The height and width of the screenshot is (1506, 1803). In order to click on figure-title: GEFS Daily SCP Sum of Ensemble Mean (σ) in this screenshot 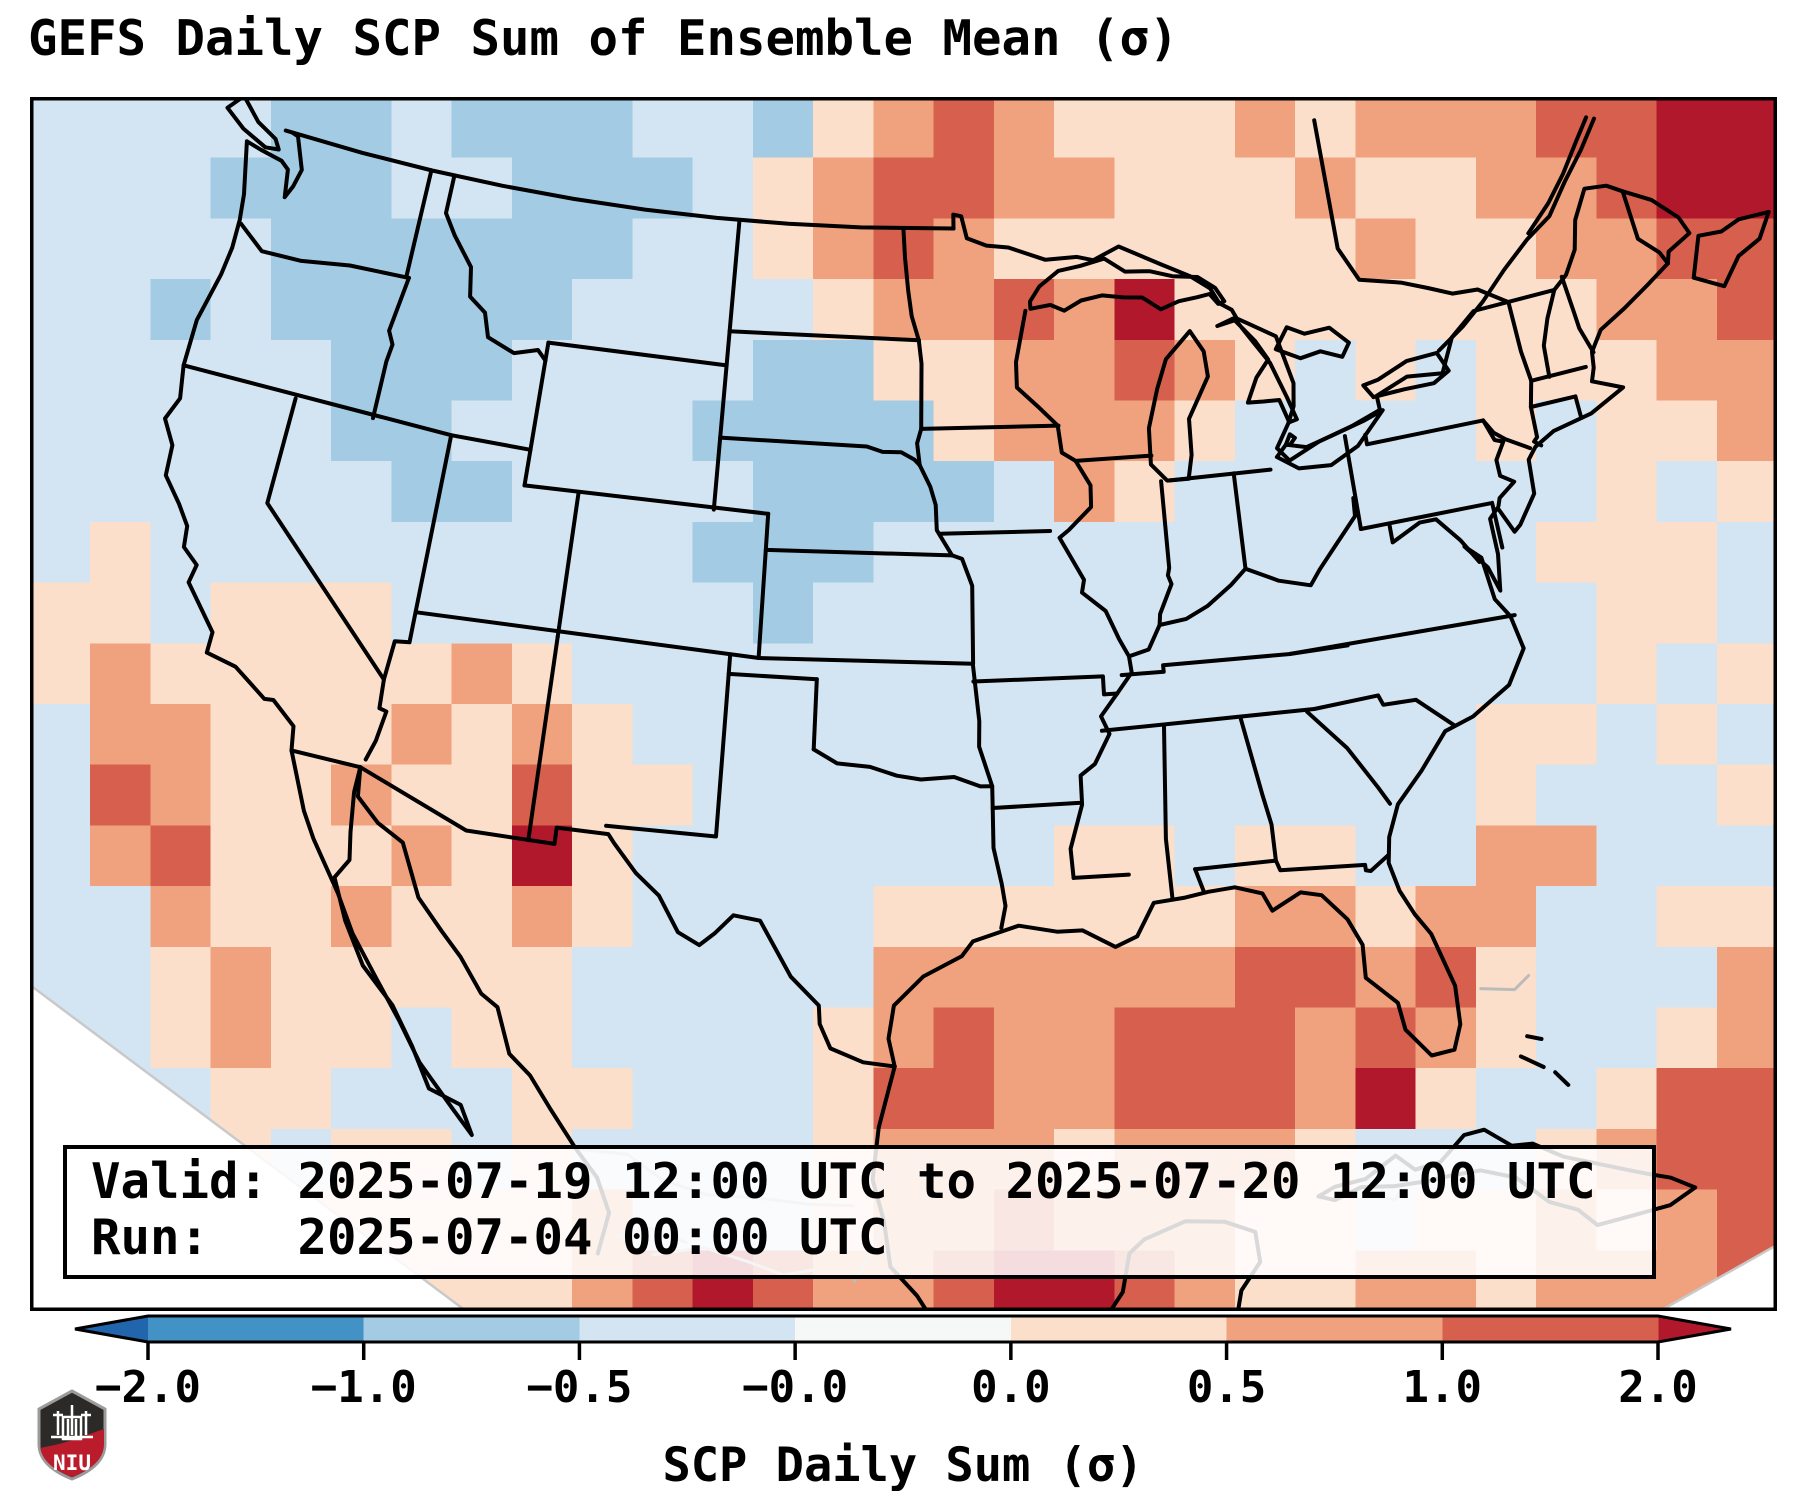, I will do `click(603, 38)`.